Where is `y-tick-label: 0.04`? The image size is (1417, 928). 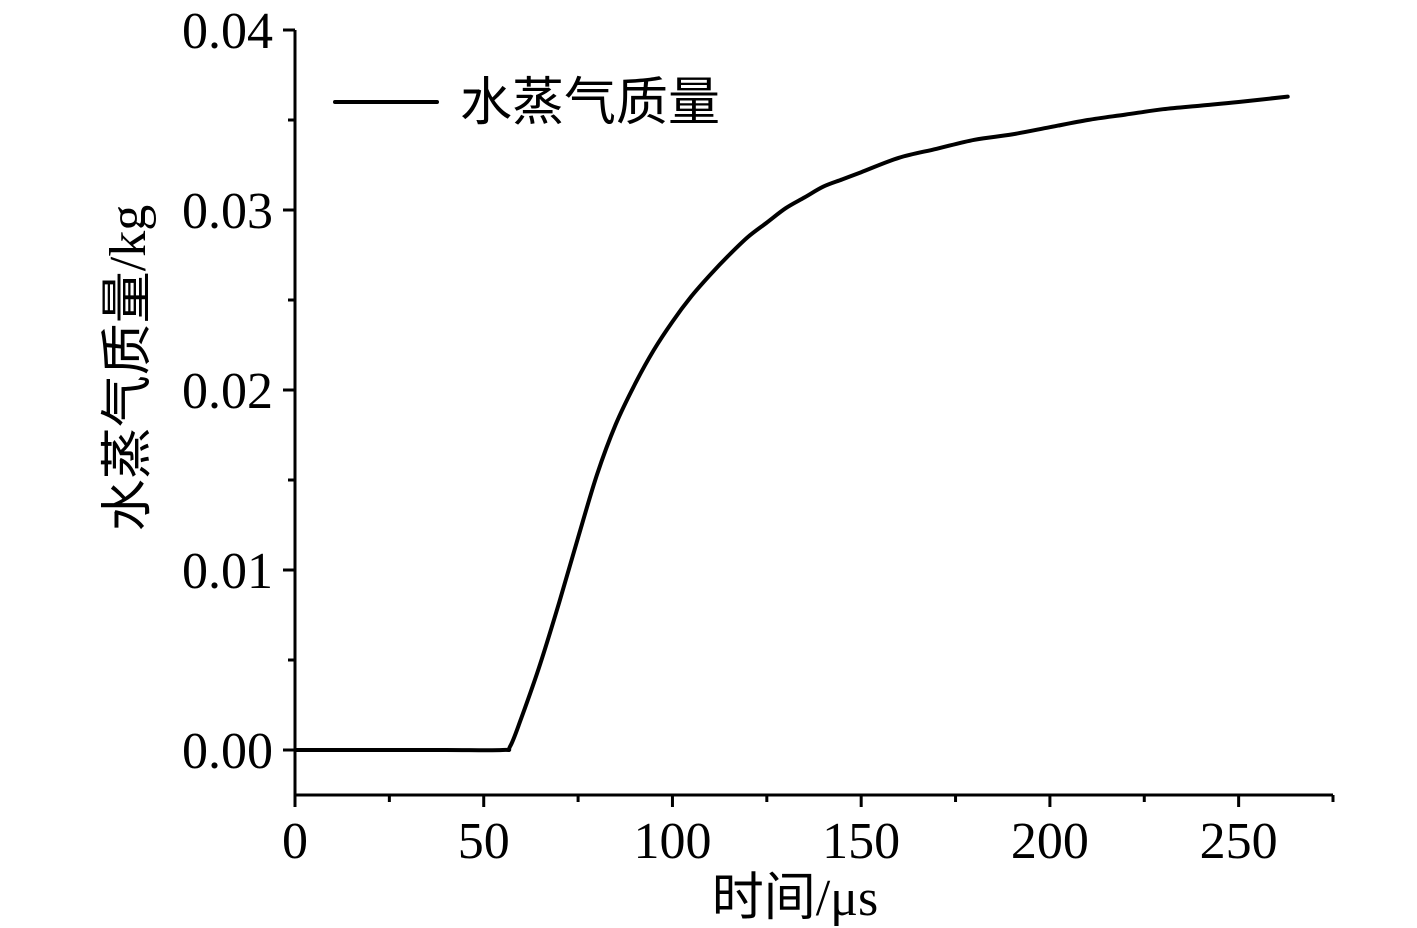 y-tick-label: 0.04 is located at coordinates (227, 31).